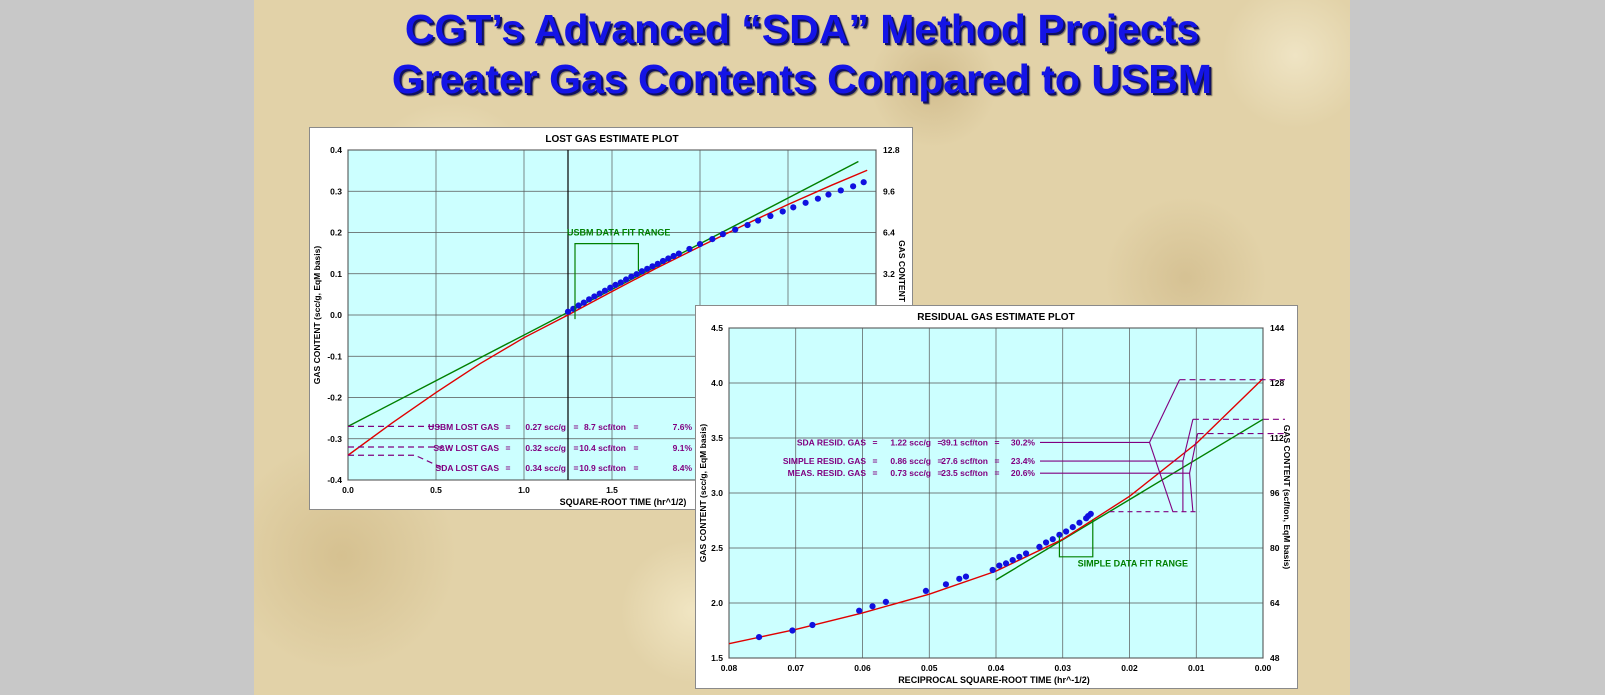 This screenshot has width=1605, height=695. I want to click on lost-annotation-sccg: 0.27 scc/g, so click(545, 427).